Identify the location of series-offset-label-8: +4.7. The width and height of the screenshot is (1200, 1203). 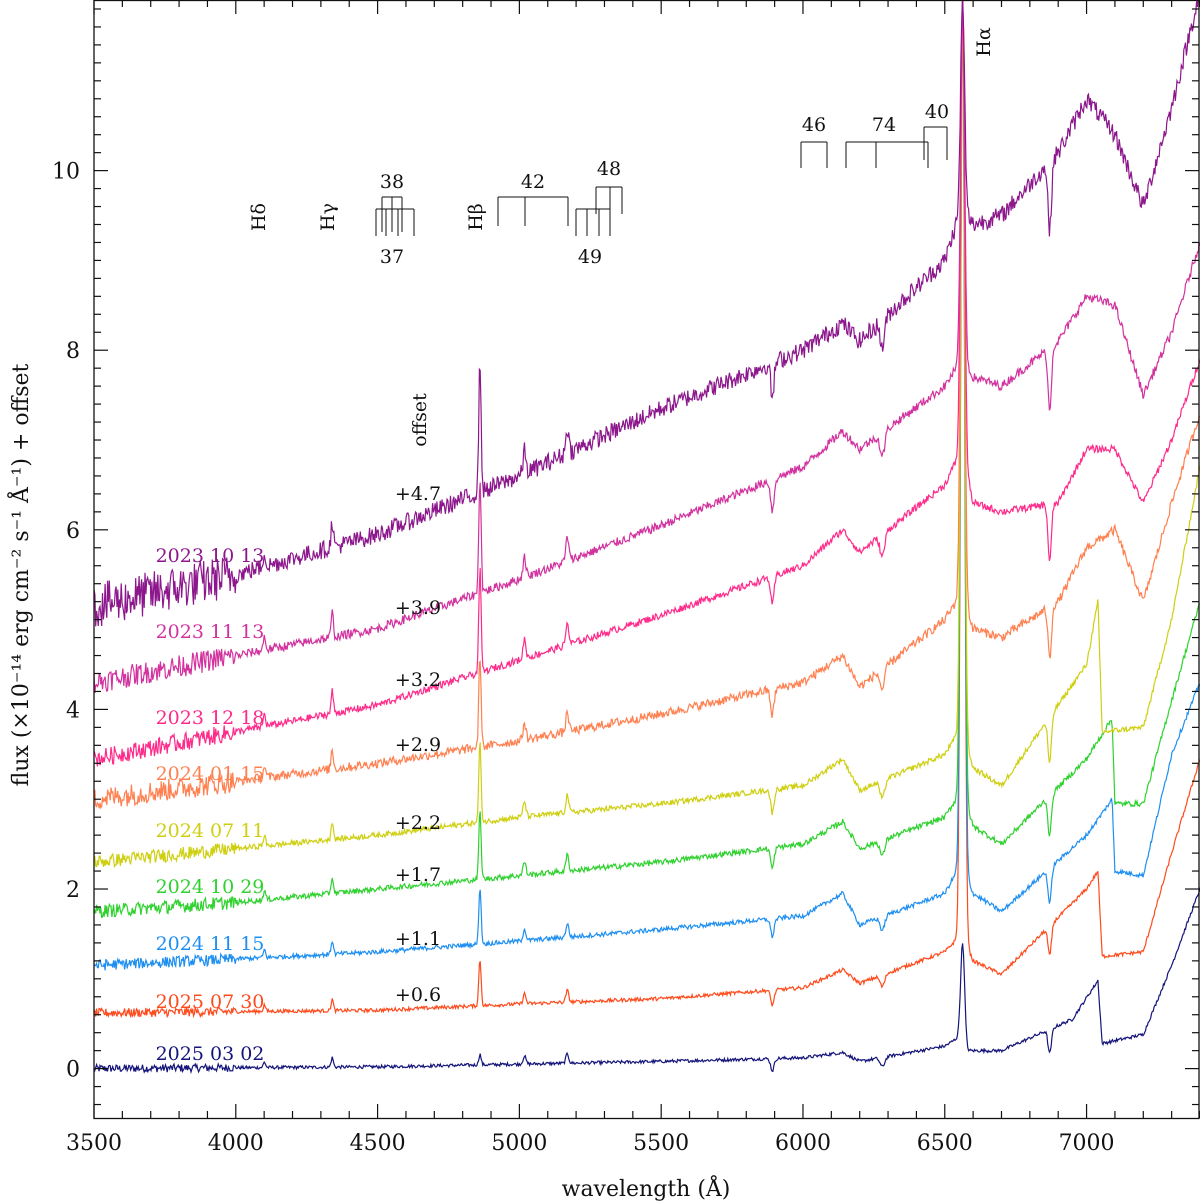
(418, 494).